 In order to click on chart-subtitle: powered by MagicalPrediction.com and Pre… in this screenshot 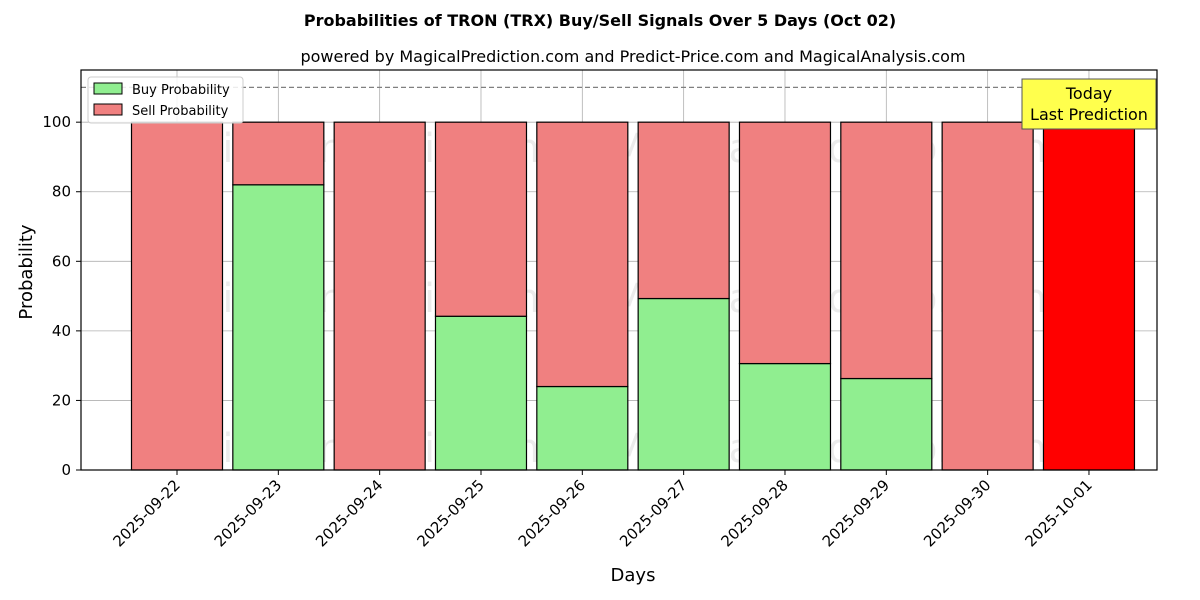, I will do `click(632, 56)`.